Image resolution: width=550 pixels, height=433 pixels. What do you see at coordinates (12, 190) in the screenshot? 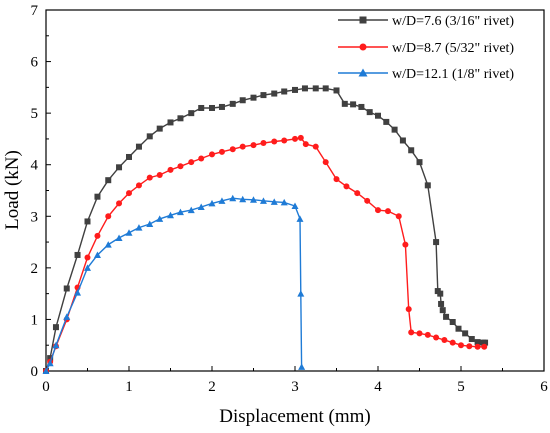
I see `y-axis-title: Load (kN)` at bounding box center [12, 190].